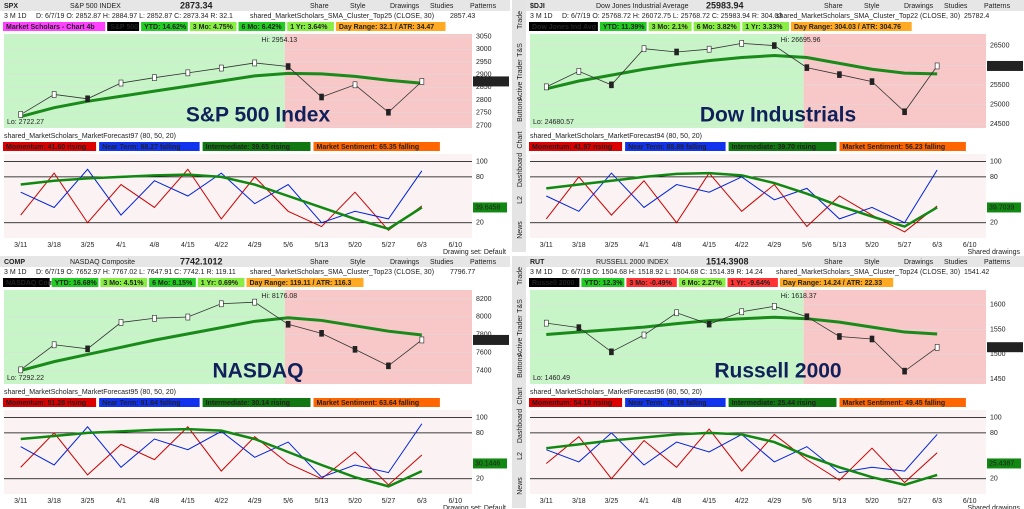 Image resolution: width=1024 pixels, height=509 pixels. What do you see at coordinates (774, 403) in the screenshot?
I see `indicator-text: Intermediate: 25.44 rising` at bounding box center [774, 403].